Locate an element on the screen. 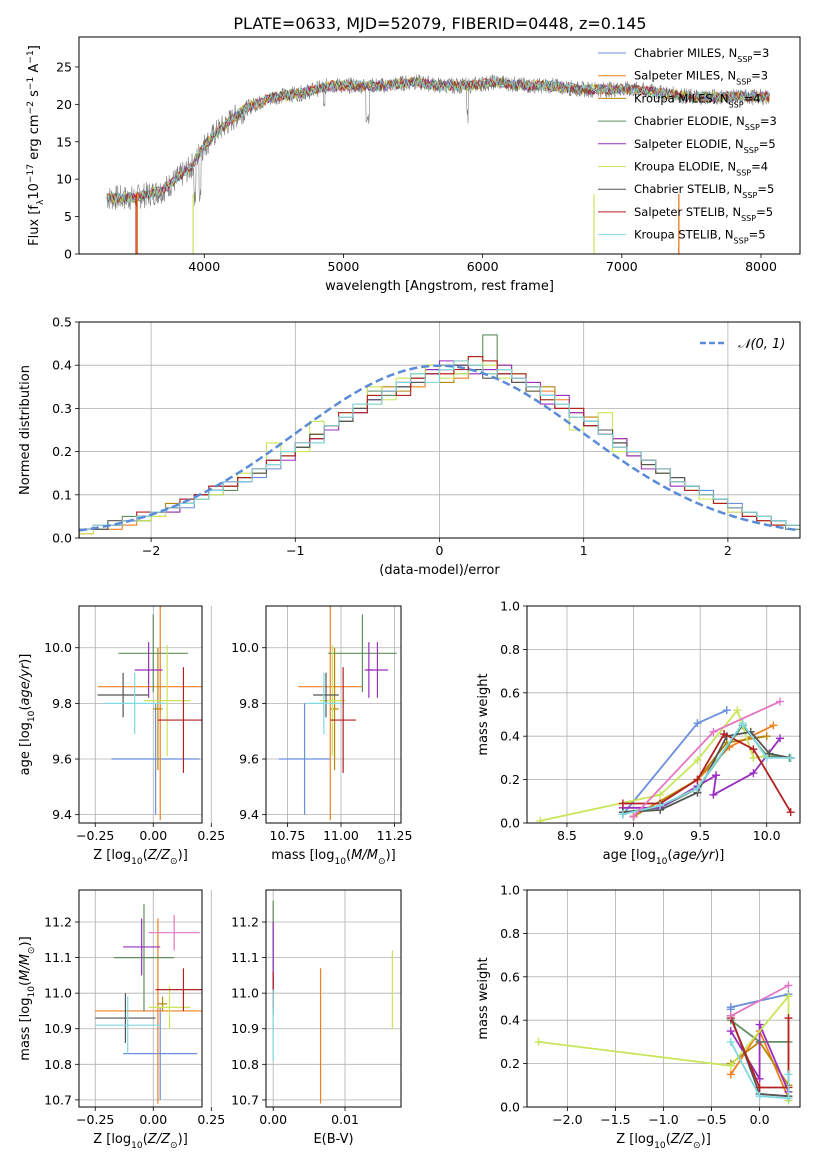  x-tick-label: 7000 is located at coordinates (622, 266).